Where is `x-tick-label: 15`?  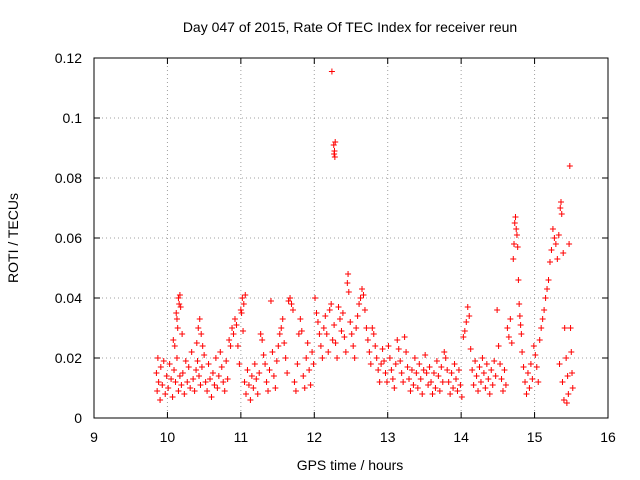 x-tick-label: 15 is located at coordinates (535, 437).